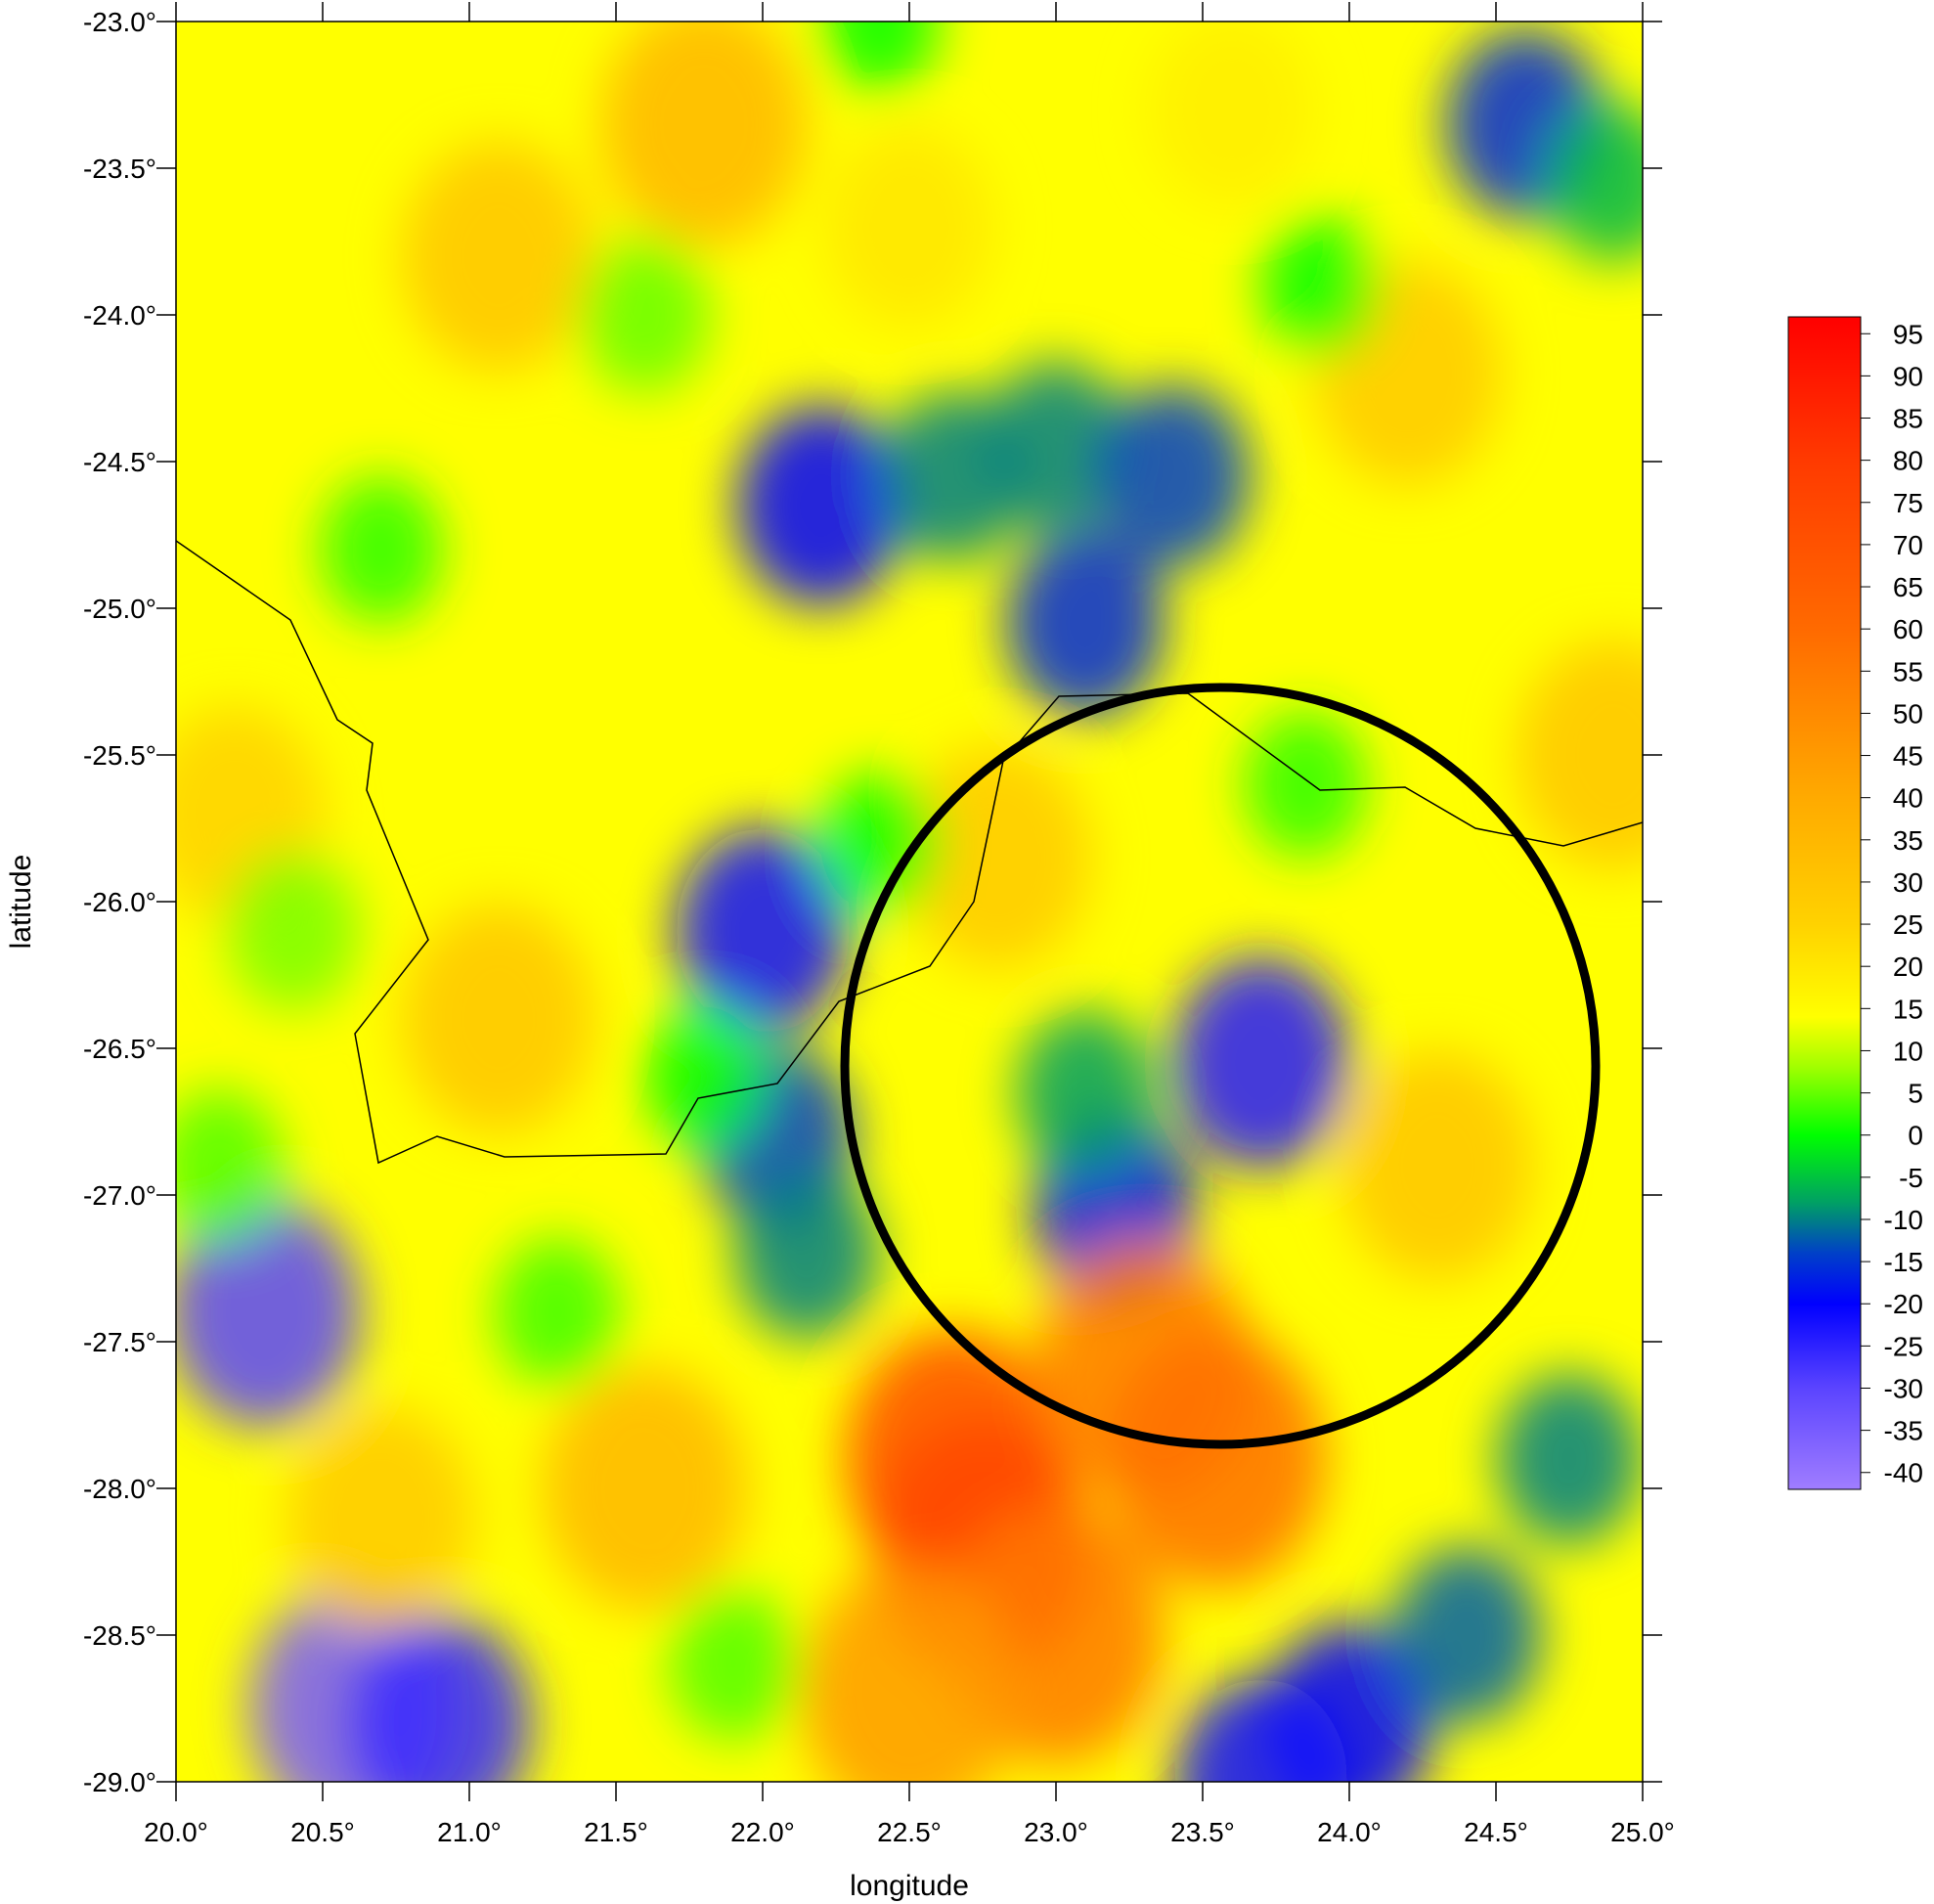  I want to click on x-tick-label: 22.5°, so click(910, 1832).